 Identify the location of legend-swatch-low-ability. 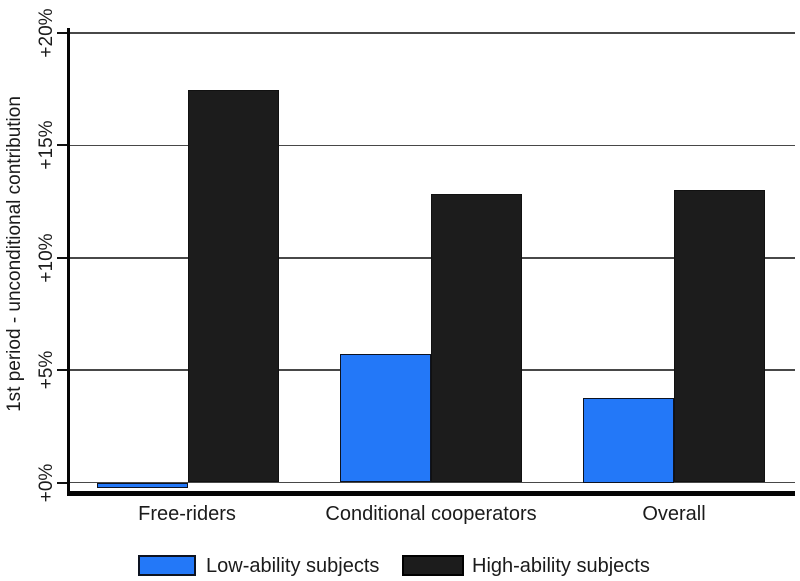
(167, 565).